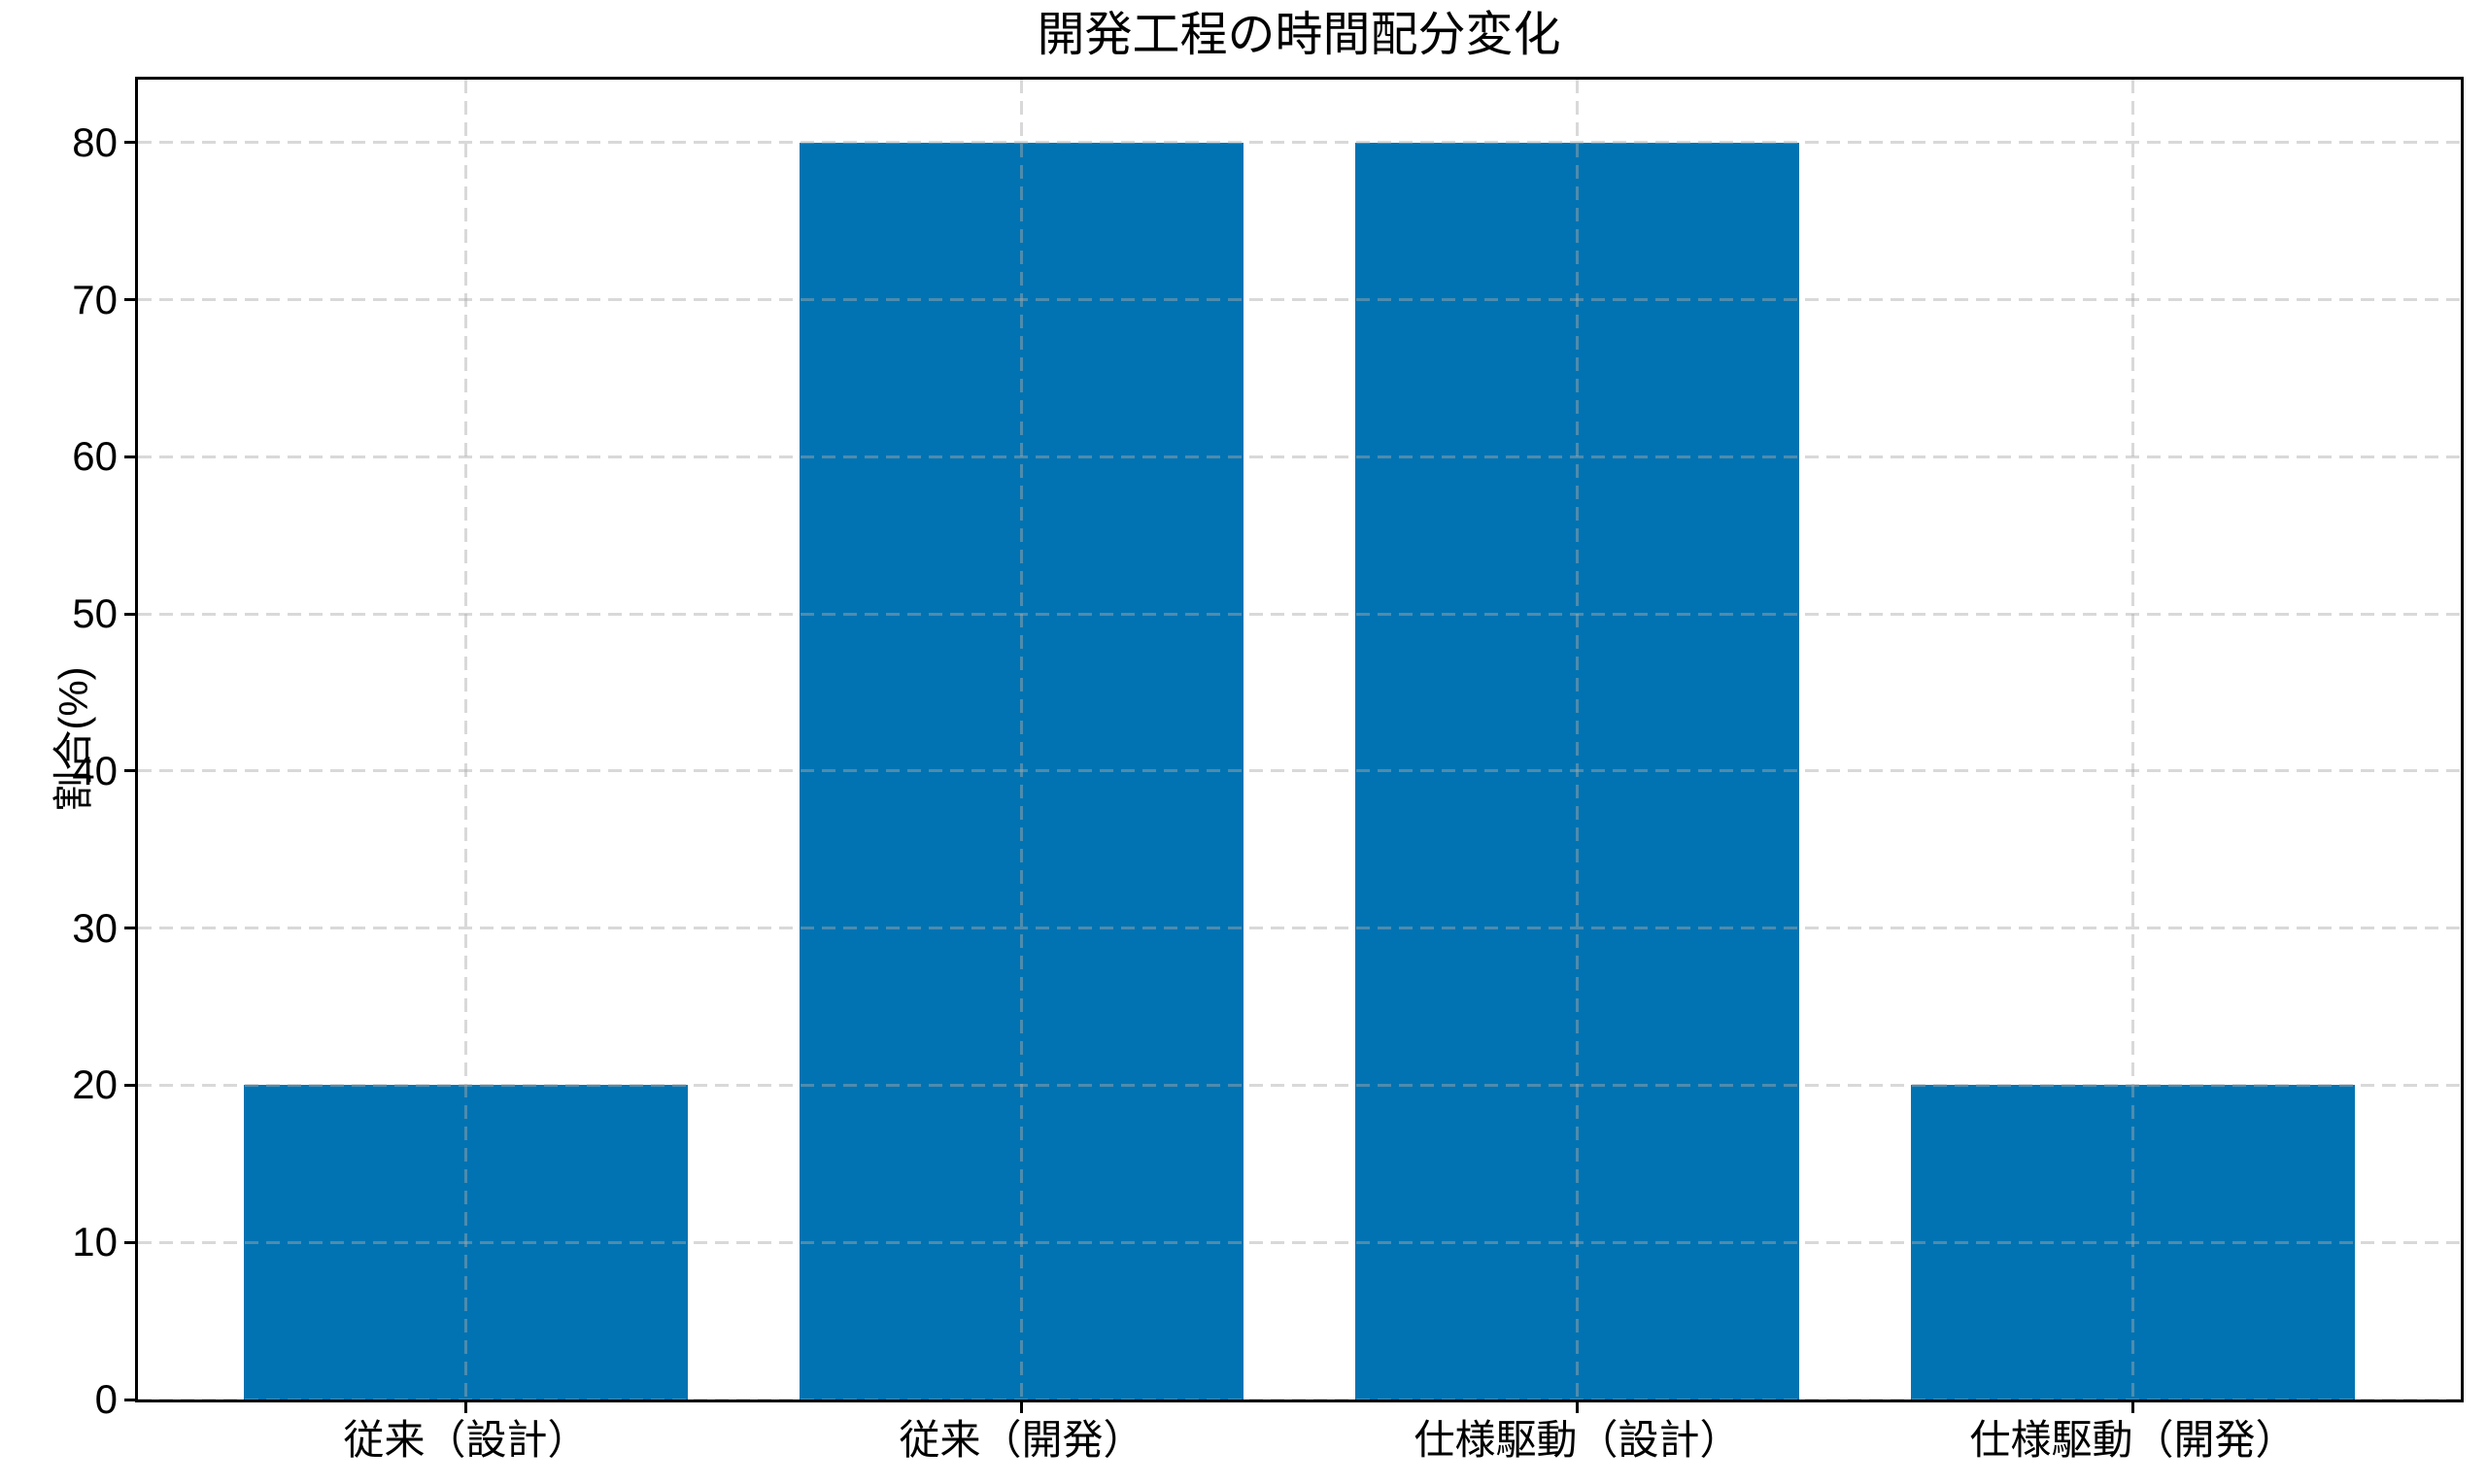 Image resolution: width=2487 pixels, height=1484 pixels. What do you see at coordinates (95, 299) in the screenshot?
I see `y-tick-label-70: 70` at bounding box center [95, 299].